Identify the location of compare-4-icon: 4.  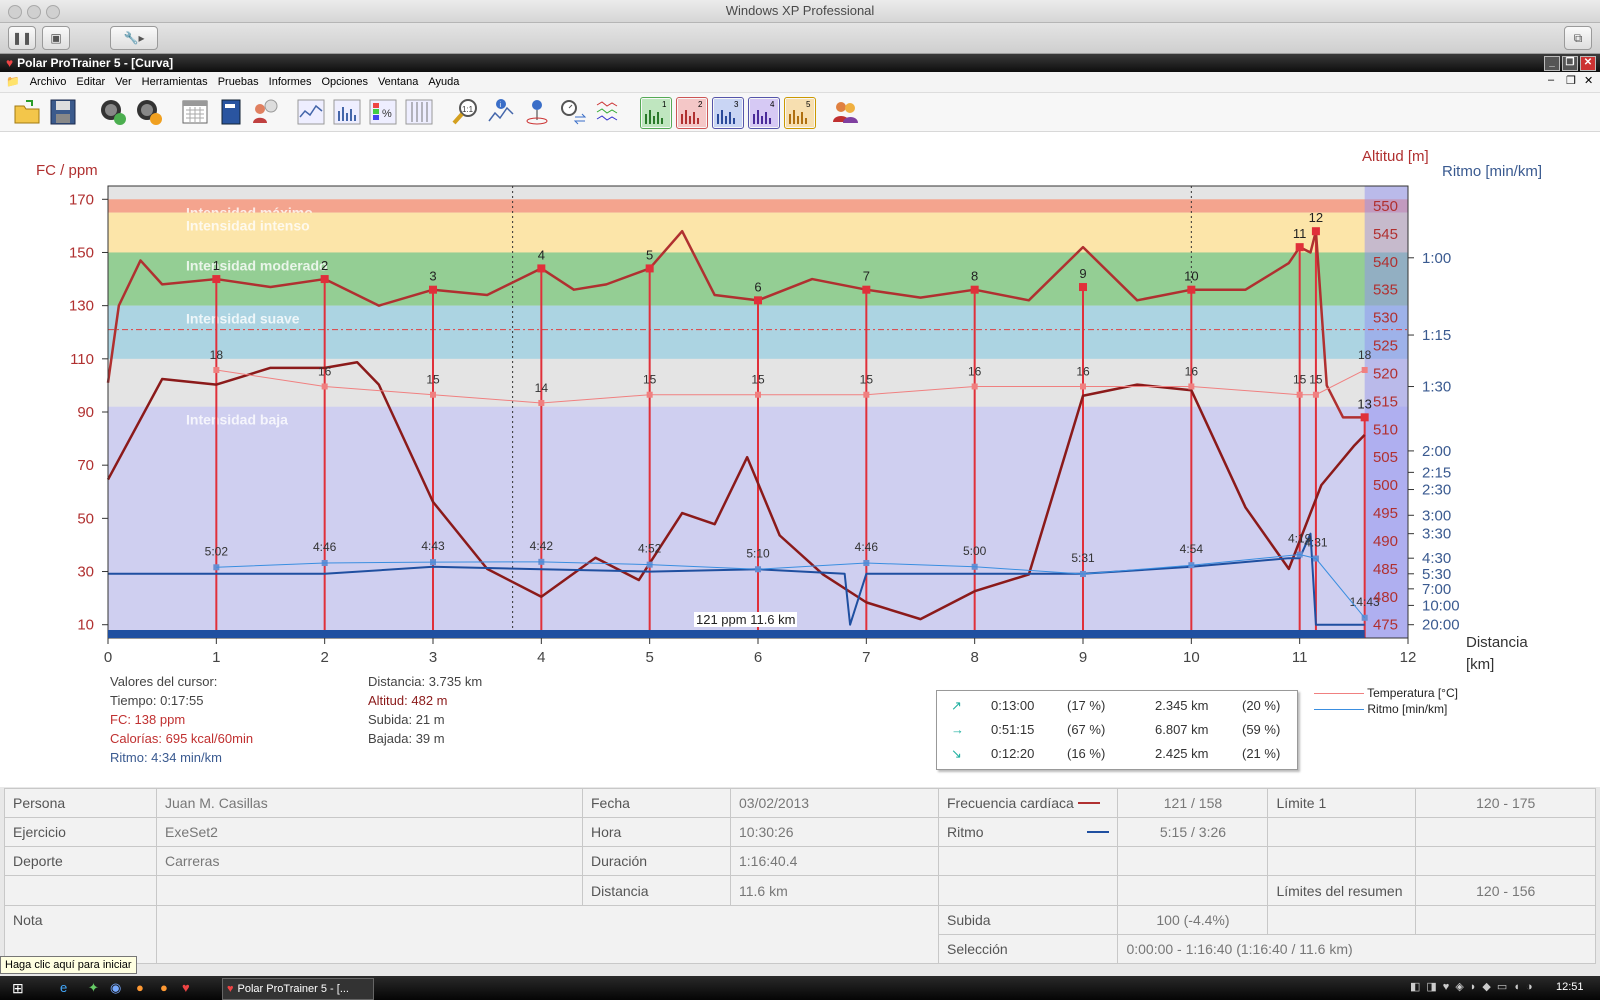
(764, 113).